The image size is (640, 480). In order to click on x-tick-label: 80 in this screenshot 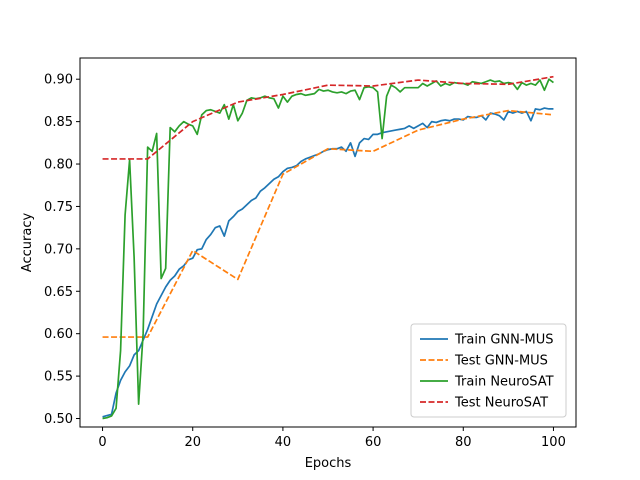, I will do `click(463, 442)`.